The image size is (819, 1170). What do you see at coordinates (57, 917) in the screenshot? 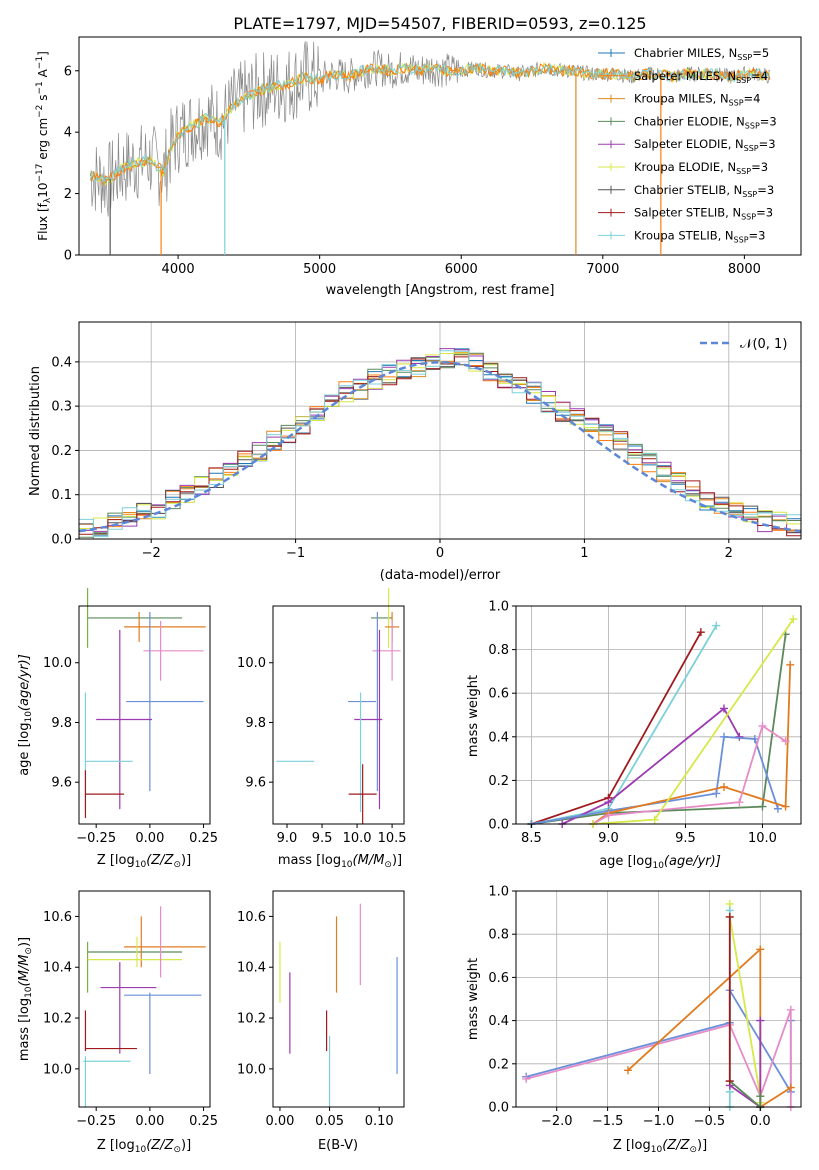
I see `y-tick-label: 10.6` at bounding box center [57, 917].